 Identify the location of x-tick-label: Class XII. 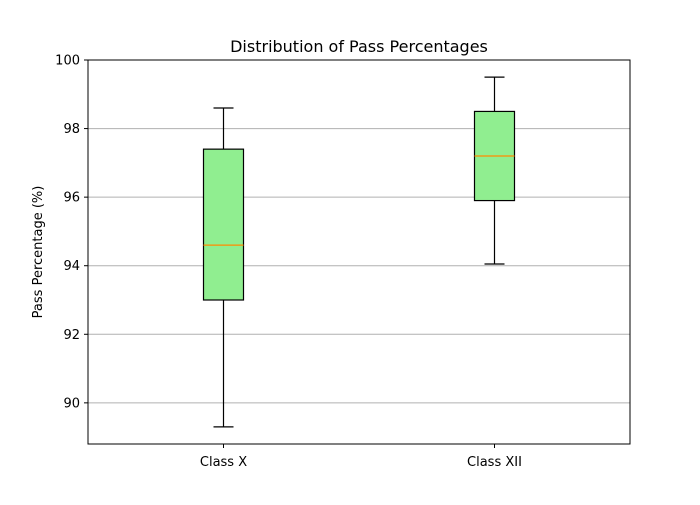
(494, 462).